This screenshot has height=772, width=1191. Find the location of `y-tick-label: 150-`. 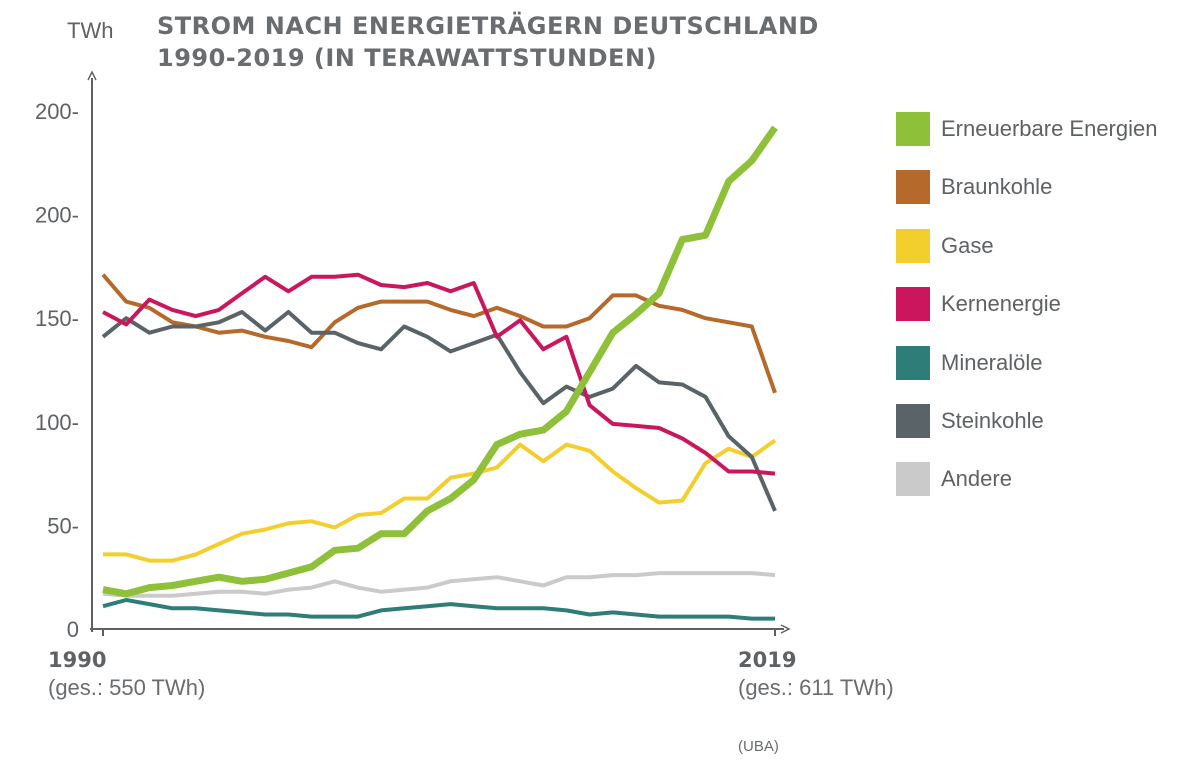

y-tick-label: 150- is located at coordinates (57, 318).